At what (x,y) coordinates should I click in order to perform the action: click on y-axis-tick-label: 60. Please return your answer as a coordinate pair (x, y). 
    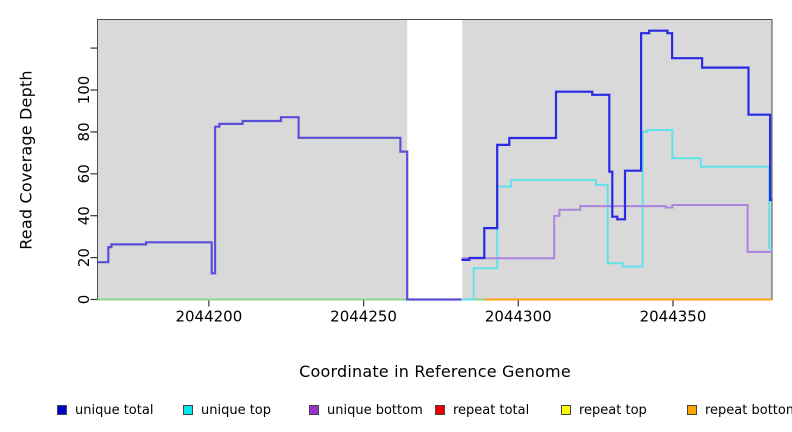
    Looking at the image, I should click on (84, 173).